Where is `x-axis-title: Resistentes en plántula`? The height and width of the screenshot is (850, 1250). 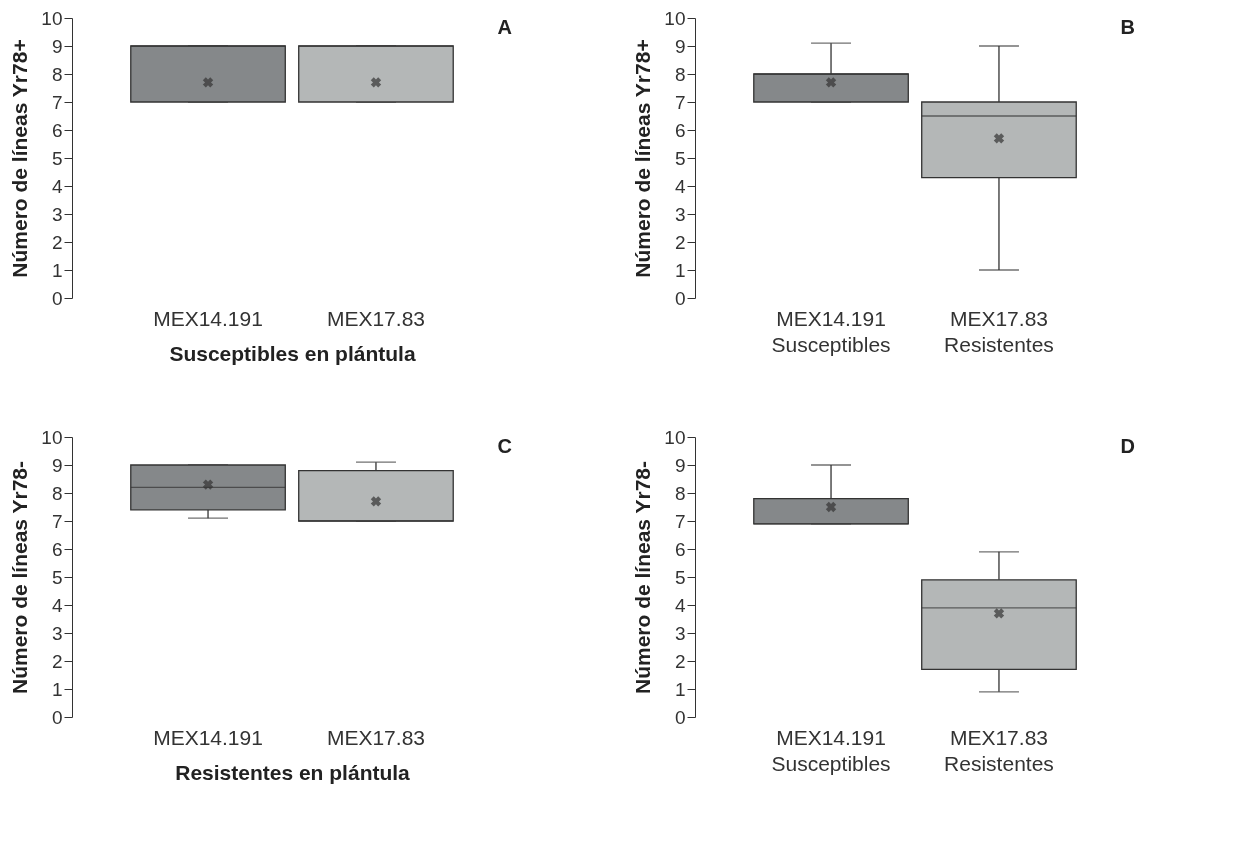 x-axis-title: Resistentes en plántula is located at coordinates (293, 772).